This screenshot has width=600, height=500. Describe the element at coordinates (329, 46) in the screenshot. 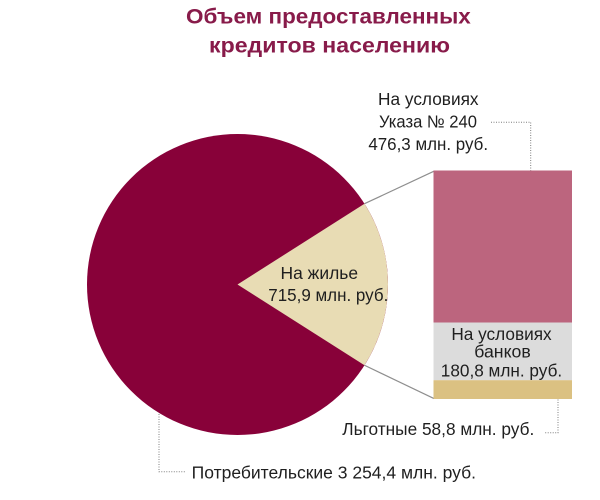

I see `svg-text: кредитов населению` at that location.